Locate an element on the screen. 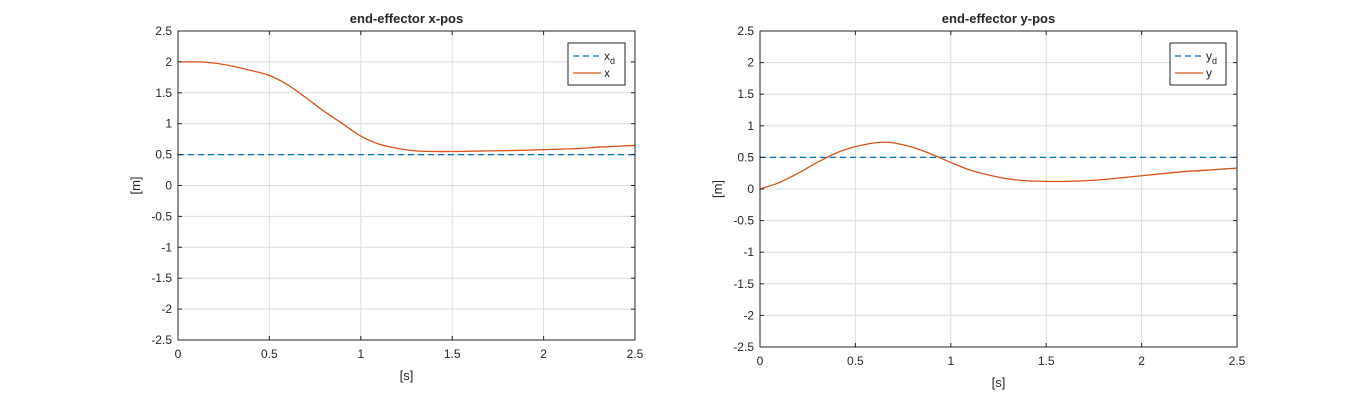  legend-entry-xd: xd is located at coordinates (609, 57).